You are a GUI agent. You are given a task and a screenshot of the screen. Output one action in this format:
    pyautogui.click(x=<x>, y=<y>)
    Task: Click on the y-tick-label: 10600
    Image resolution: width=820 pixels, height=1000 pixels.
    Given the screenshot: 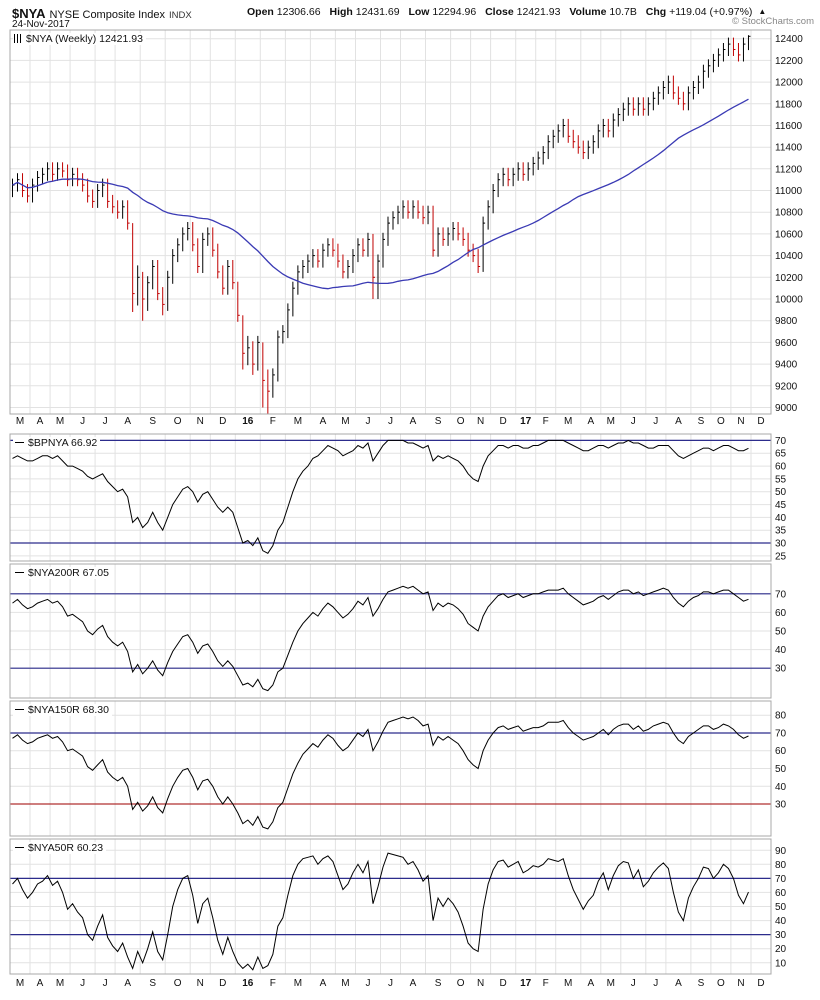 What is the action you would take?
    pyautogui.click(x=789, y=234)
    